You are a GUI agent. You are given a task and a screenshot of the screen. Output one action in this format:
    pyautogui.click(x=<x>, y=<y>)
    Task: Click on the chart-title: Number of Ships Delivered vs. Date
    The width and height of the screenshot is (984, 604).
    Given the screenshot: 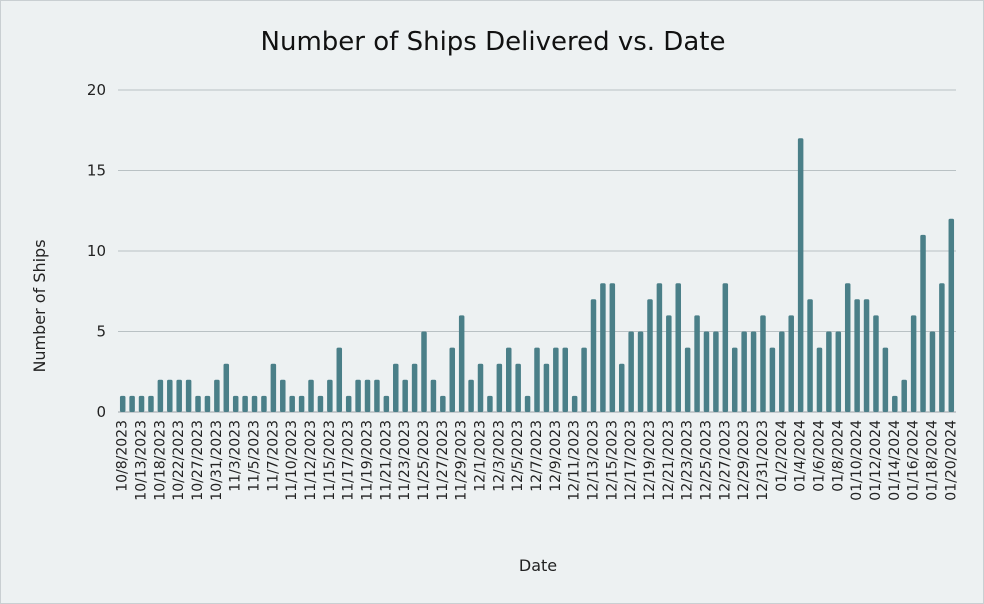 What is the action you would take?
    pyautogui.click(x=493, y=42)
    